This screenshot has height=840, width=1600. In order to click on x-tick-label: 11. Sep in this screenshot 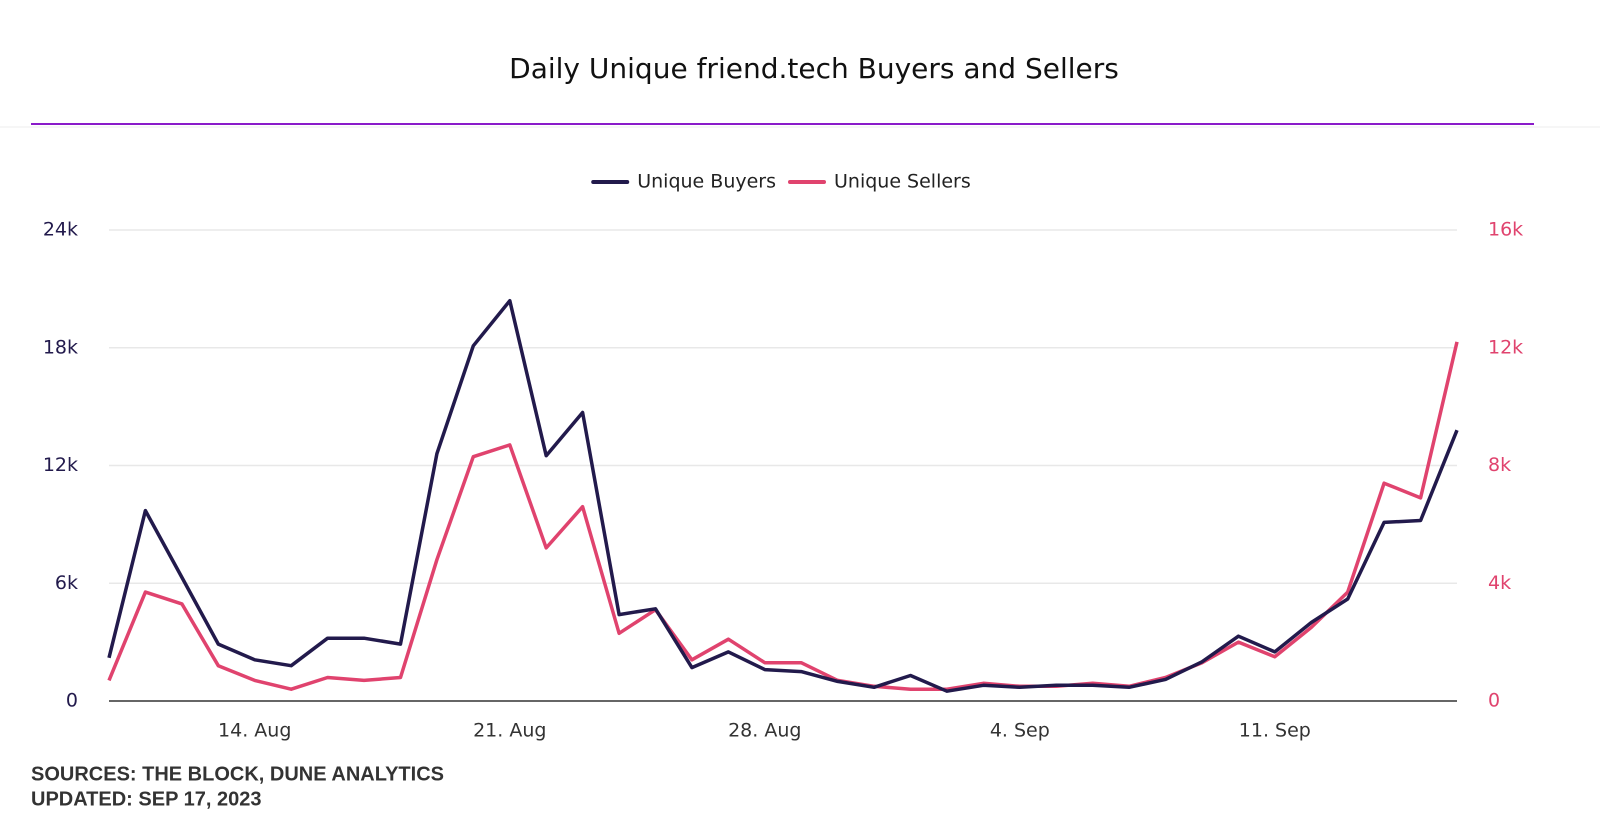, I will do `click(1275, 731)`.